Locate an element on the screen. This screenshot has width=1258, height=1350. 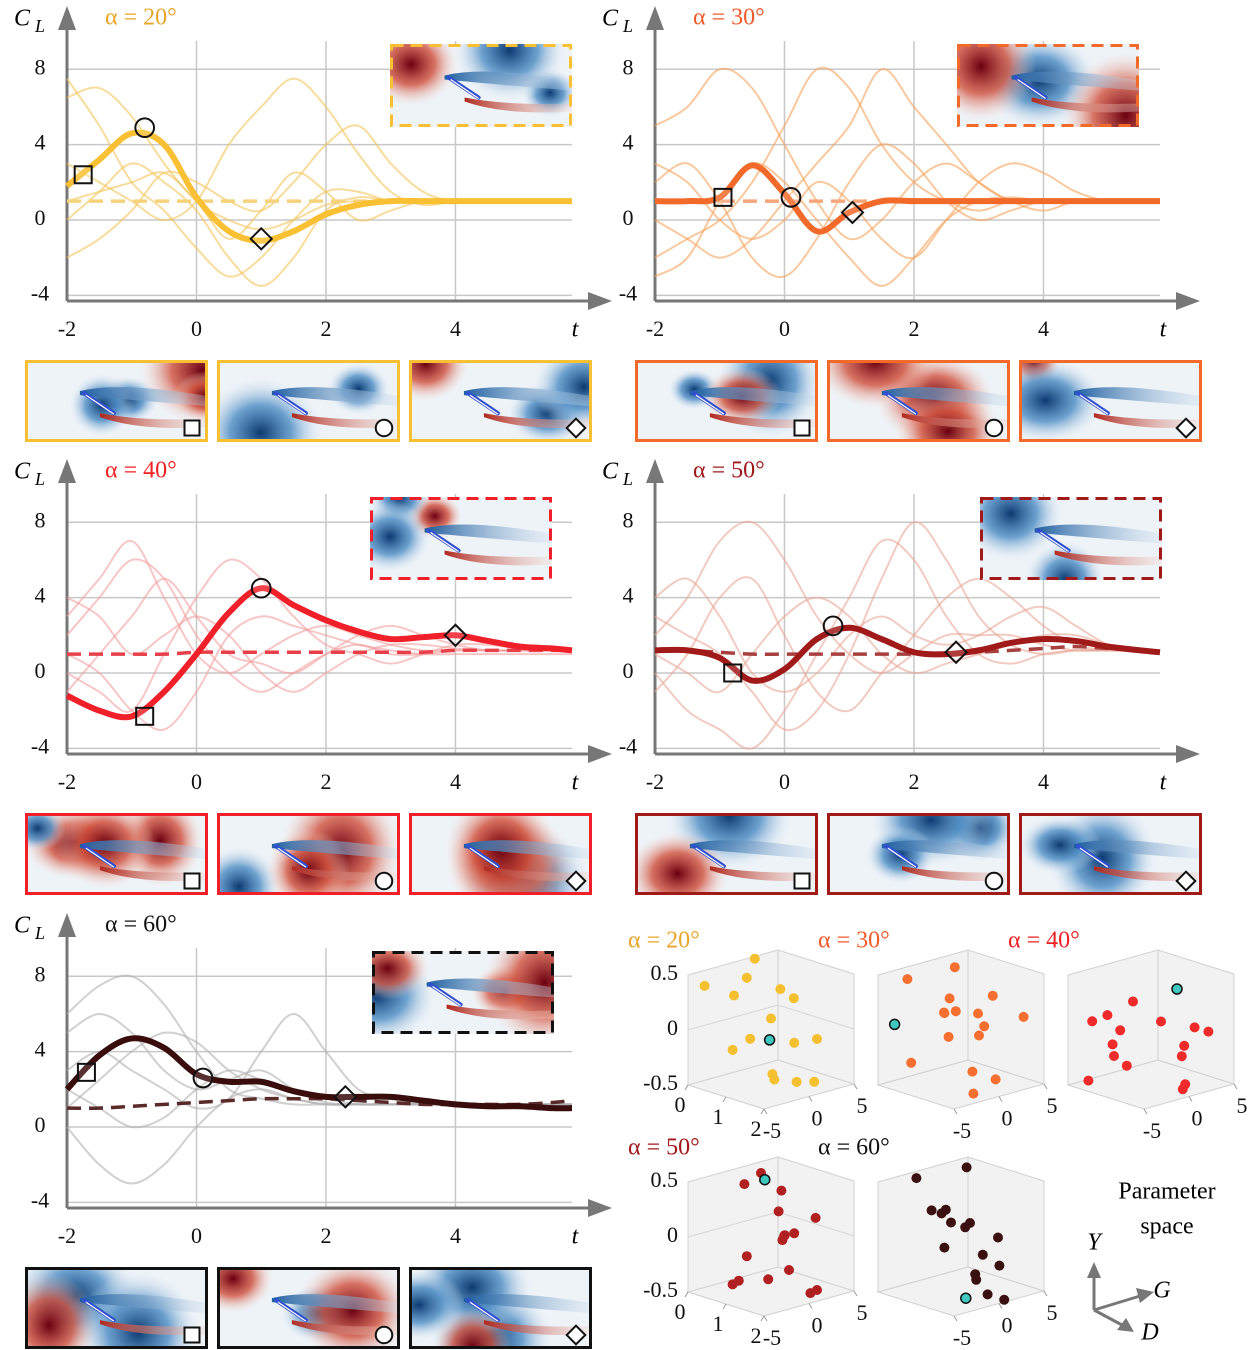
d-tick-label: 0 is located at coordinates (680, 1104).